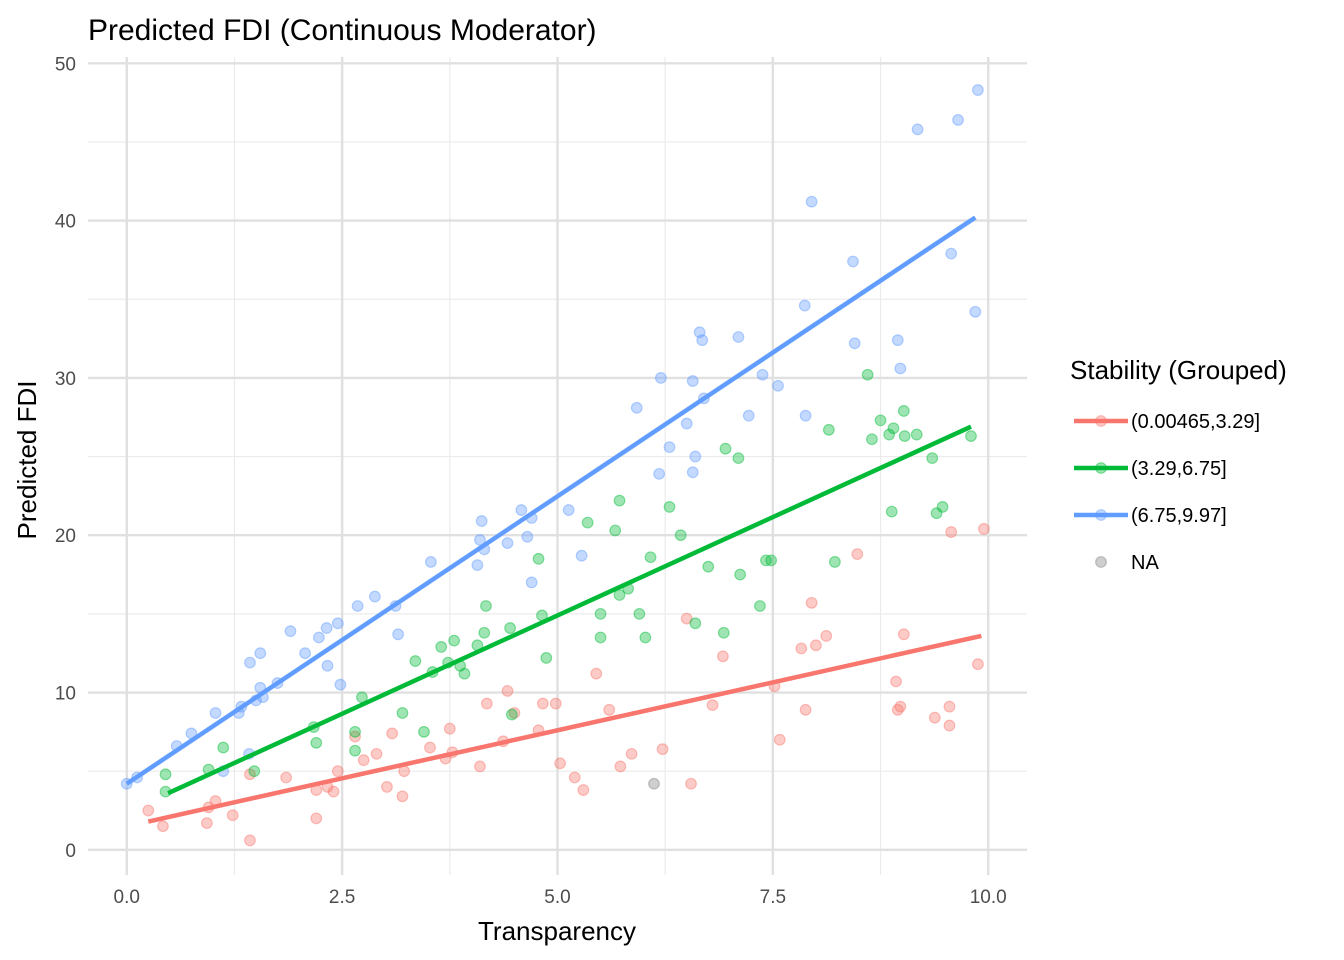 Image resolution: width=1344 pixels, height=960 pixels. What do you see at coordinates (70, 851) in the screenshot?
I see `y-tick-label: 0` at bounding box center [70, 851].